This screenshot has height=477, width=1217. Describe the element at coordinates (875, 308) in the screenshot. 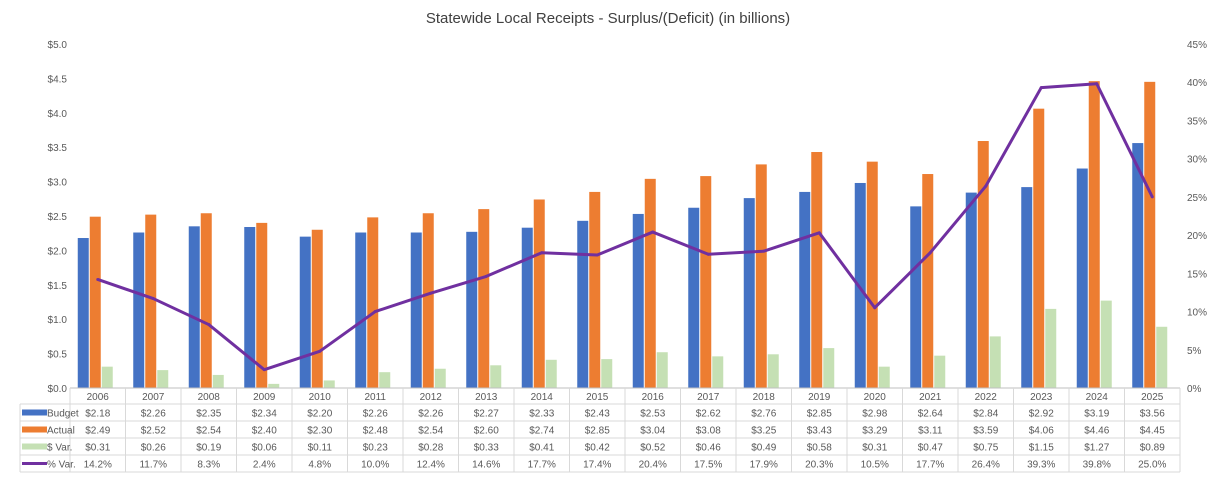

I see `point-pct-var-2020` at that location.